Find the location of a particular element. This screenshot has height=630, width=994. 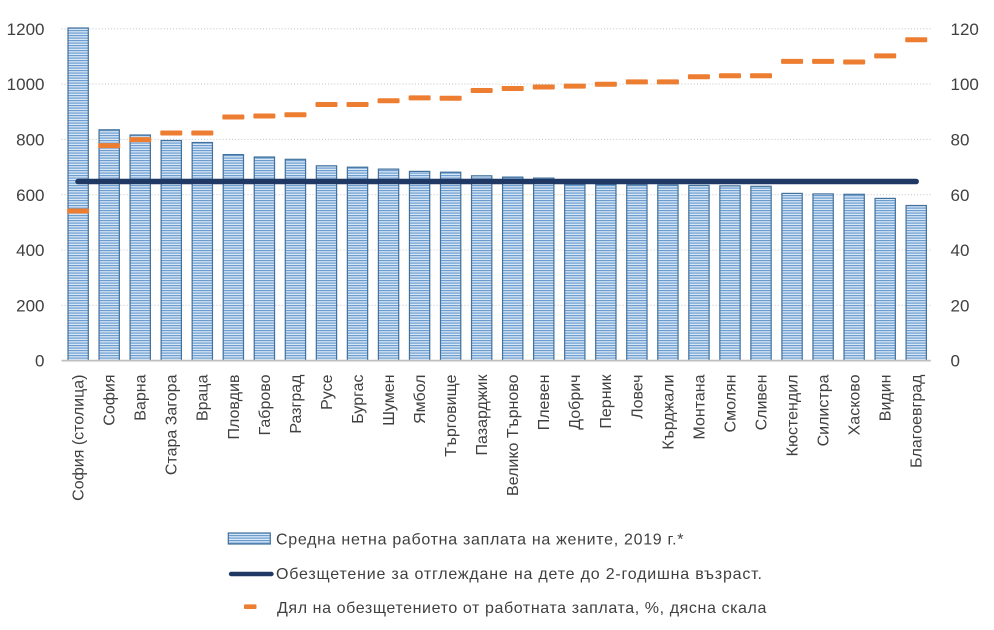

svg-text: 800 is located at coordinates (30, 140).